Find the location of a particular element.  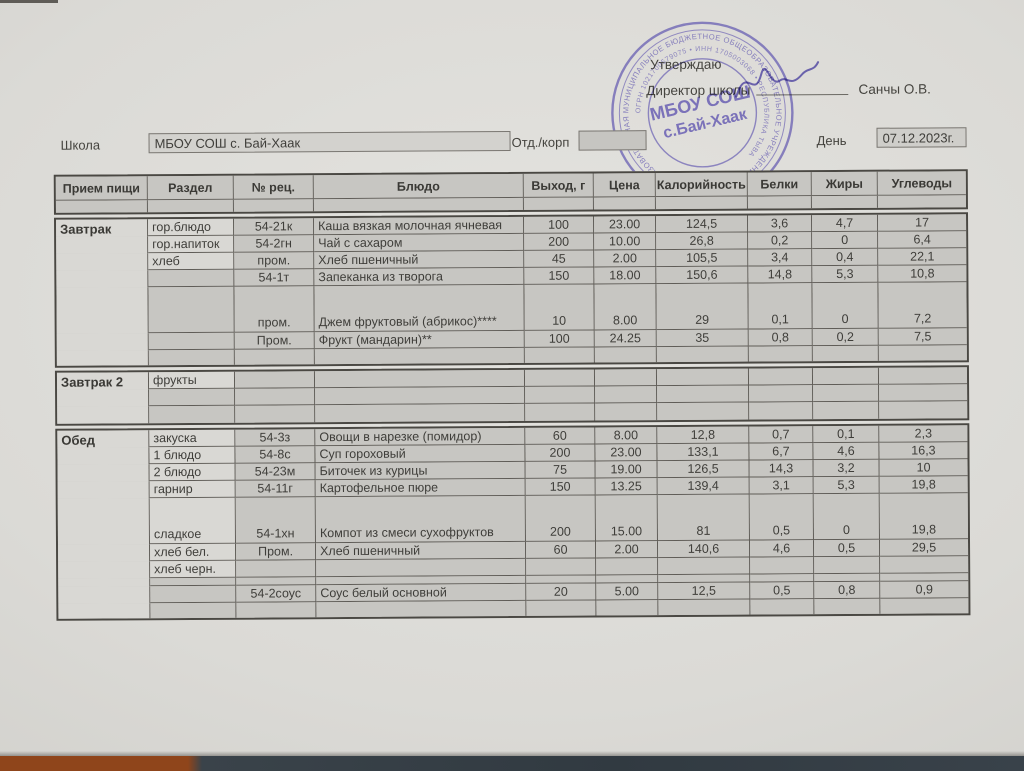

kcal-cell: 105,5 is located at coordinates (702, 258).